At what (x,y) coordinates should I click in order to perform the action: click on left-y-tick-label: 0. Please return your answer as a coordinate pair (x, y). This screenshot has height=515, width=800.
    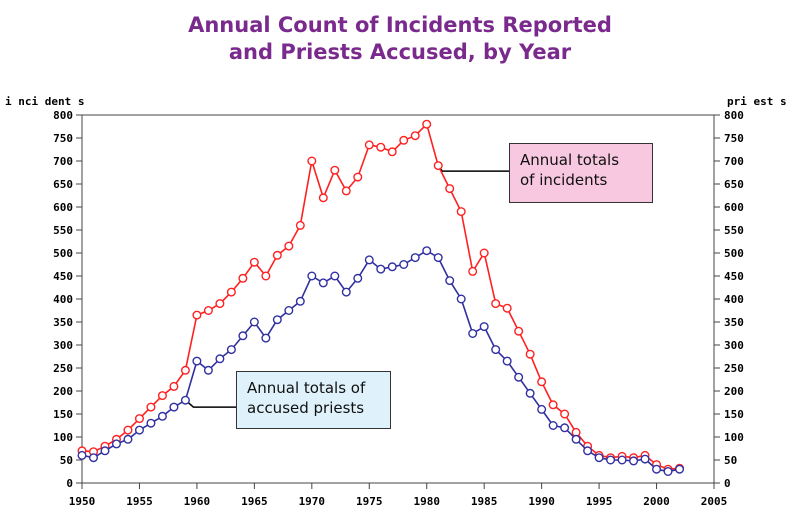
    Looking at the image, I should click on (69, 483).